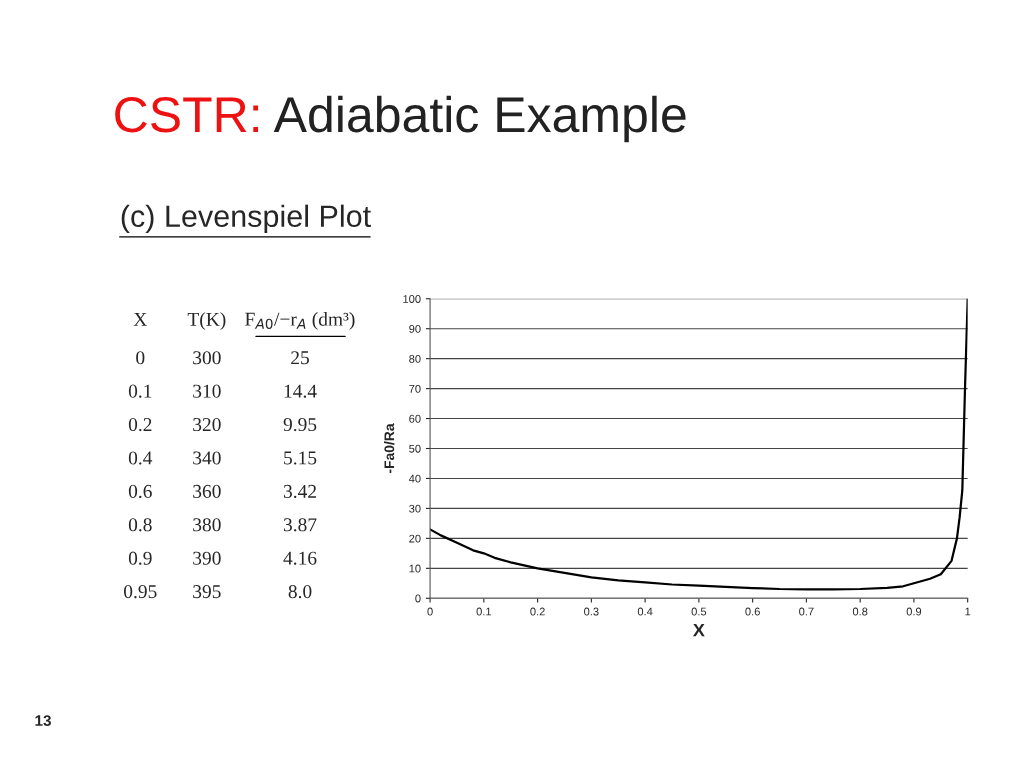 The height and width of the screenshot is (768, 1024). Describe the element at coordinates (968, 611) in the screenshot. I see `x-tick-label: 1` at that location.